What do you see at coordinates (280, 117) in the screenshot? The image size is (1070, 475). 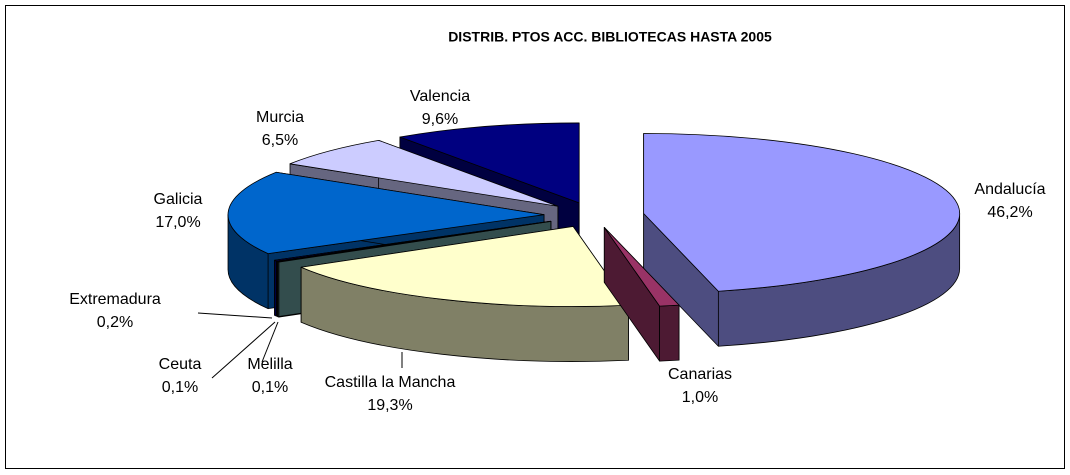 I see `slice-label: Murcia` at bounding box center [280, 117].